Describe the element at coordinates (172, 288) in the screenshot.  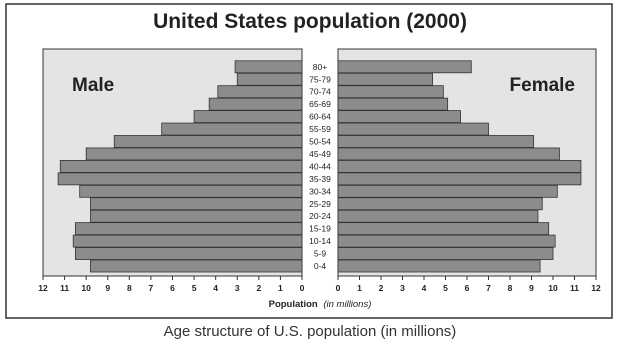
I see `left-tick-label-6: 6` at that location.